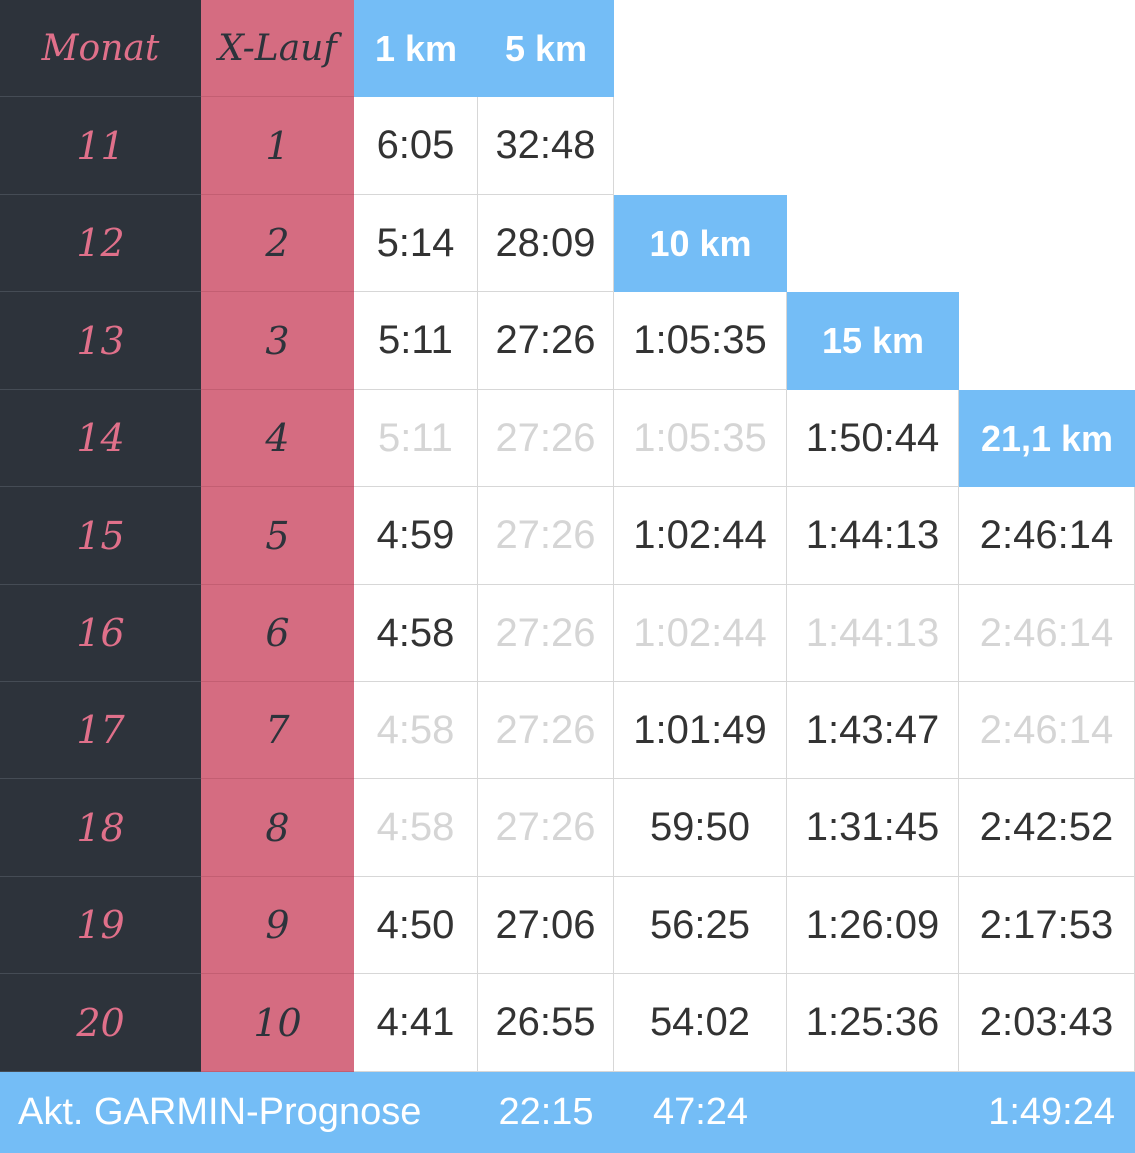  I want to click on x-lauf-cell: 8, so click(277, 828).